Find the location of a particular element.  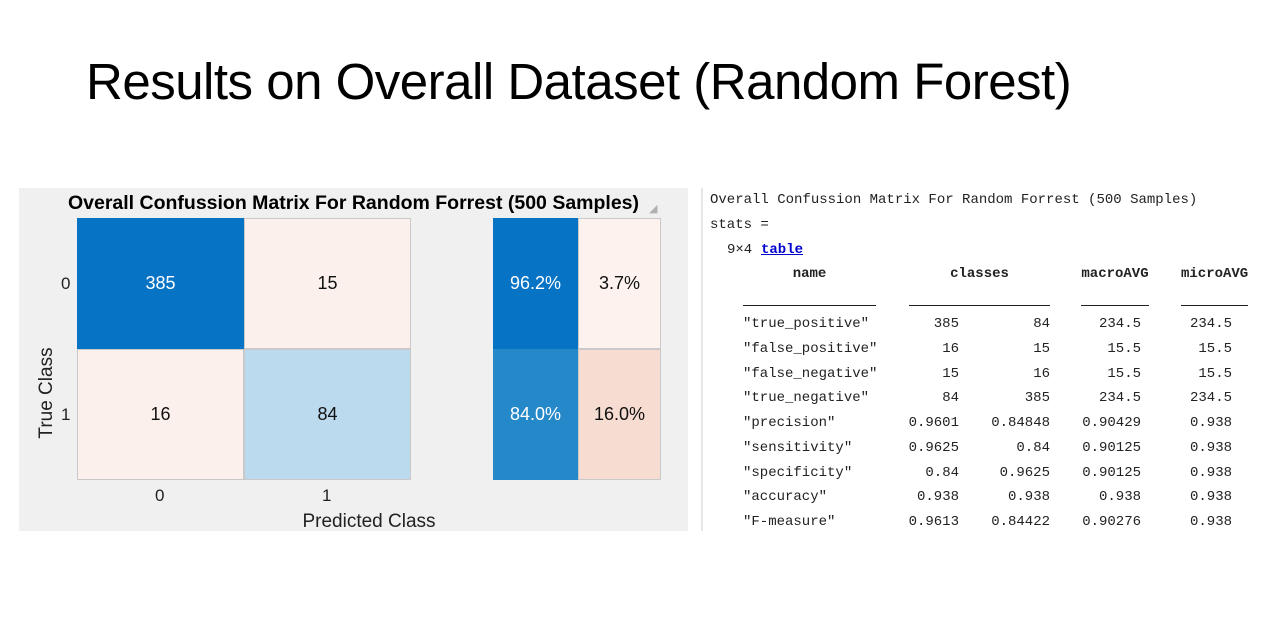

row-name: "specificity" is located at coordinates (798, 472).